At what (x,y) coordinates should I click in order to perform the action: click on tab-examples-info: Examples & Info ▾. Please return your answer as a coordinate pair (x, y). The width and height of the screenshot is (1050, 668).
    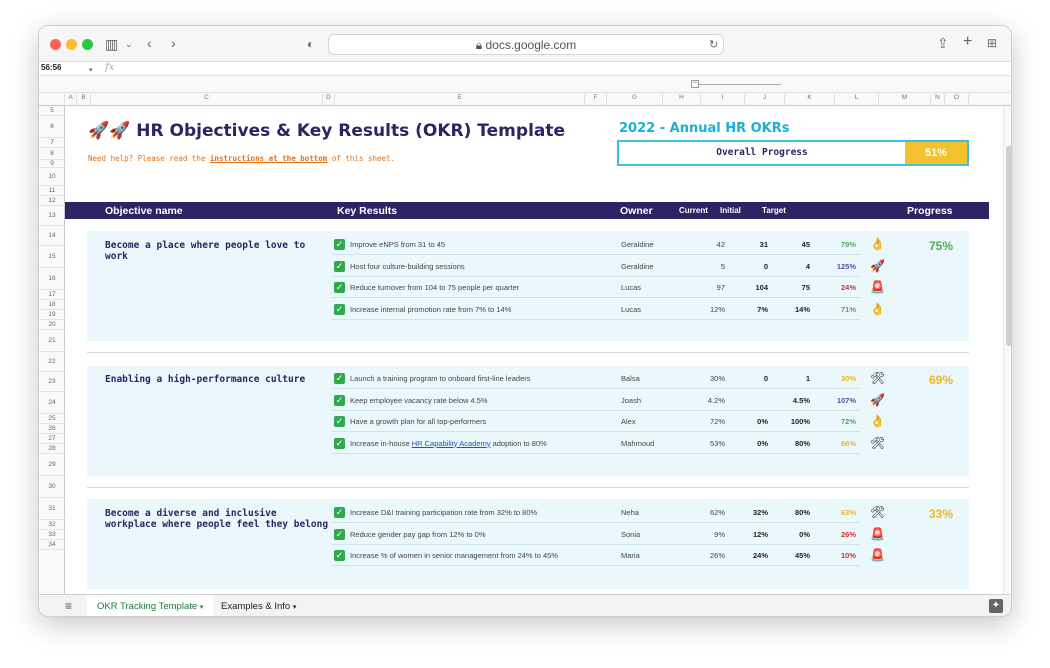
    Looking at the image, I should click on (258, 605).